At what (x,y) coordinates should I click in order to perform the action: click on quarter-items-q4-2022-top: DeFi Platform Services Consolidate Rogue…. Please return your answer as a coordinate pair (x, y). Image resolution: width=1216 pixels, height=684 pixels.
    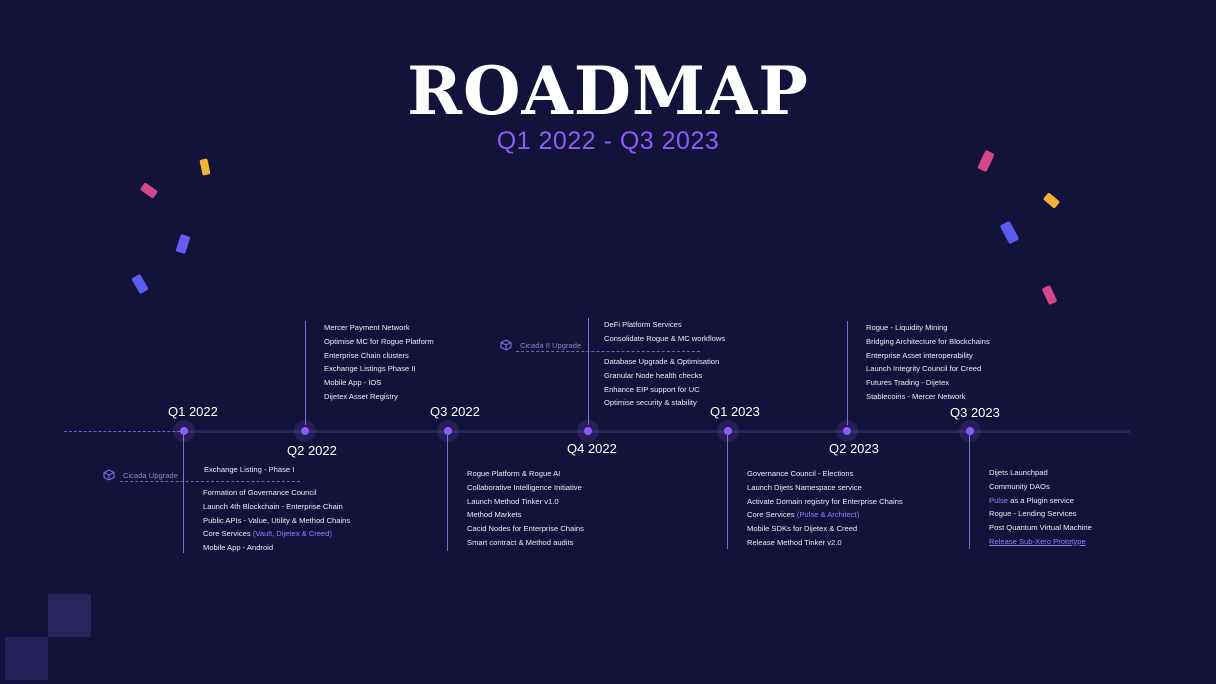
    Looking at the image, I should click on (664, 332).